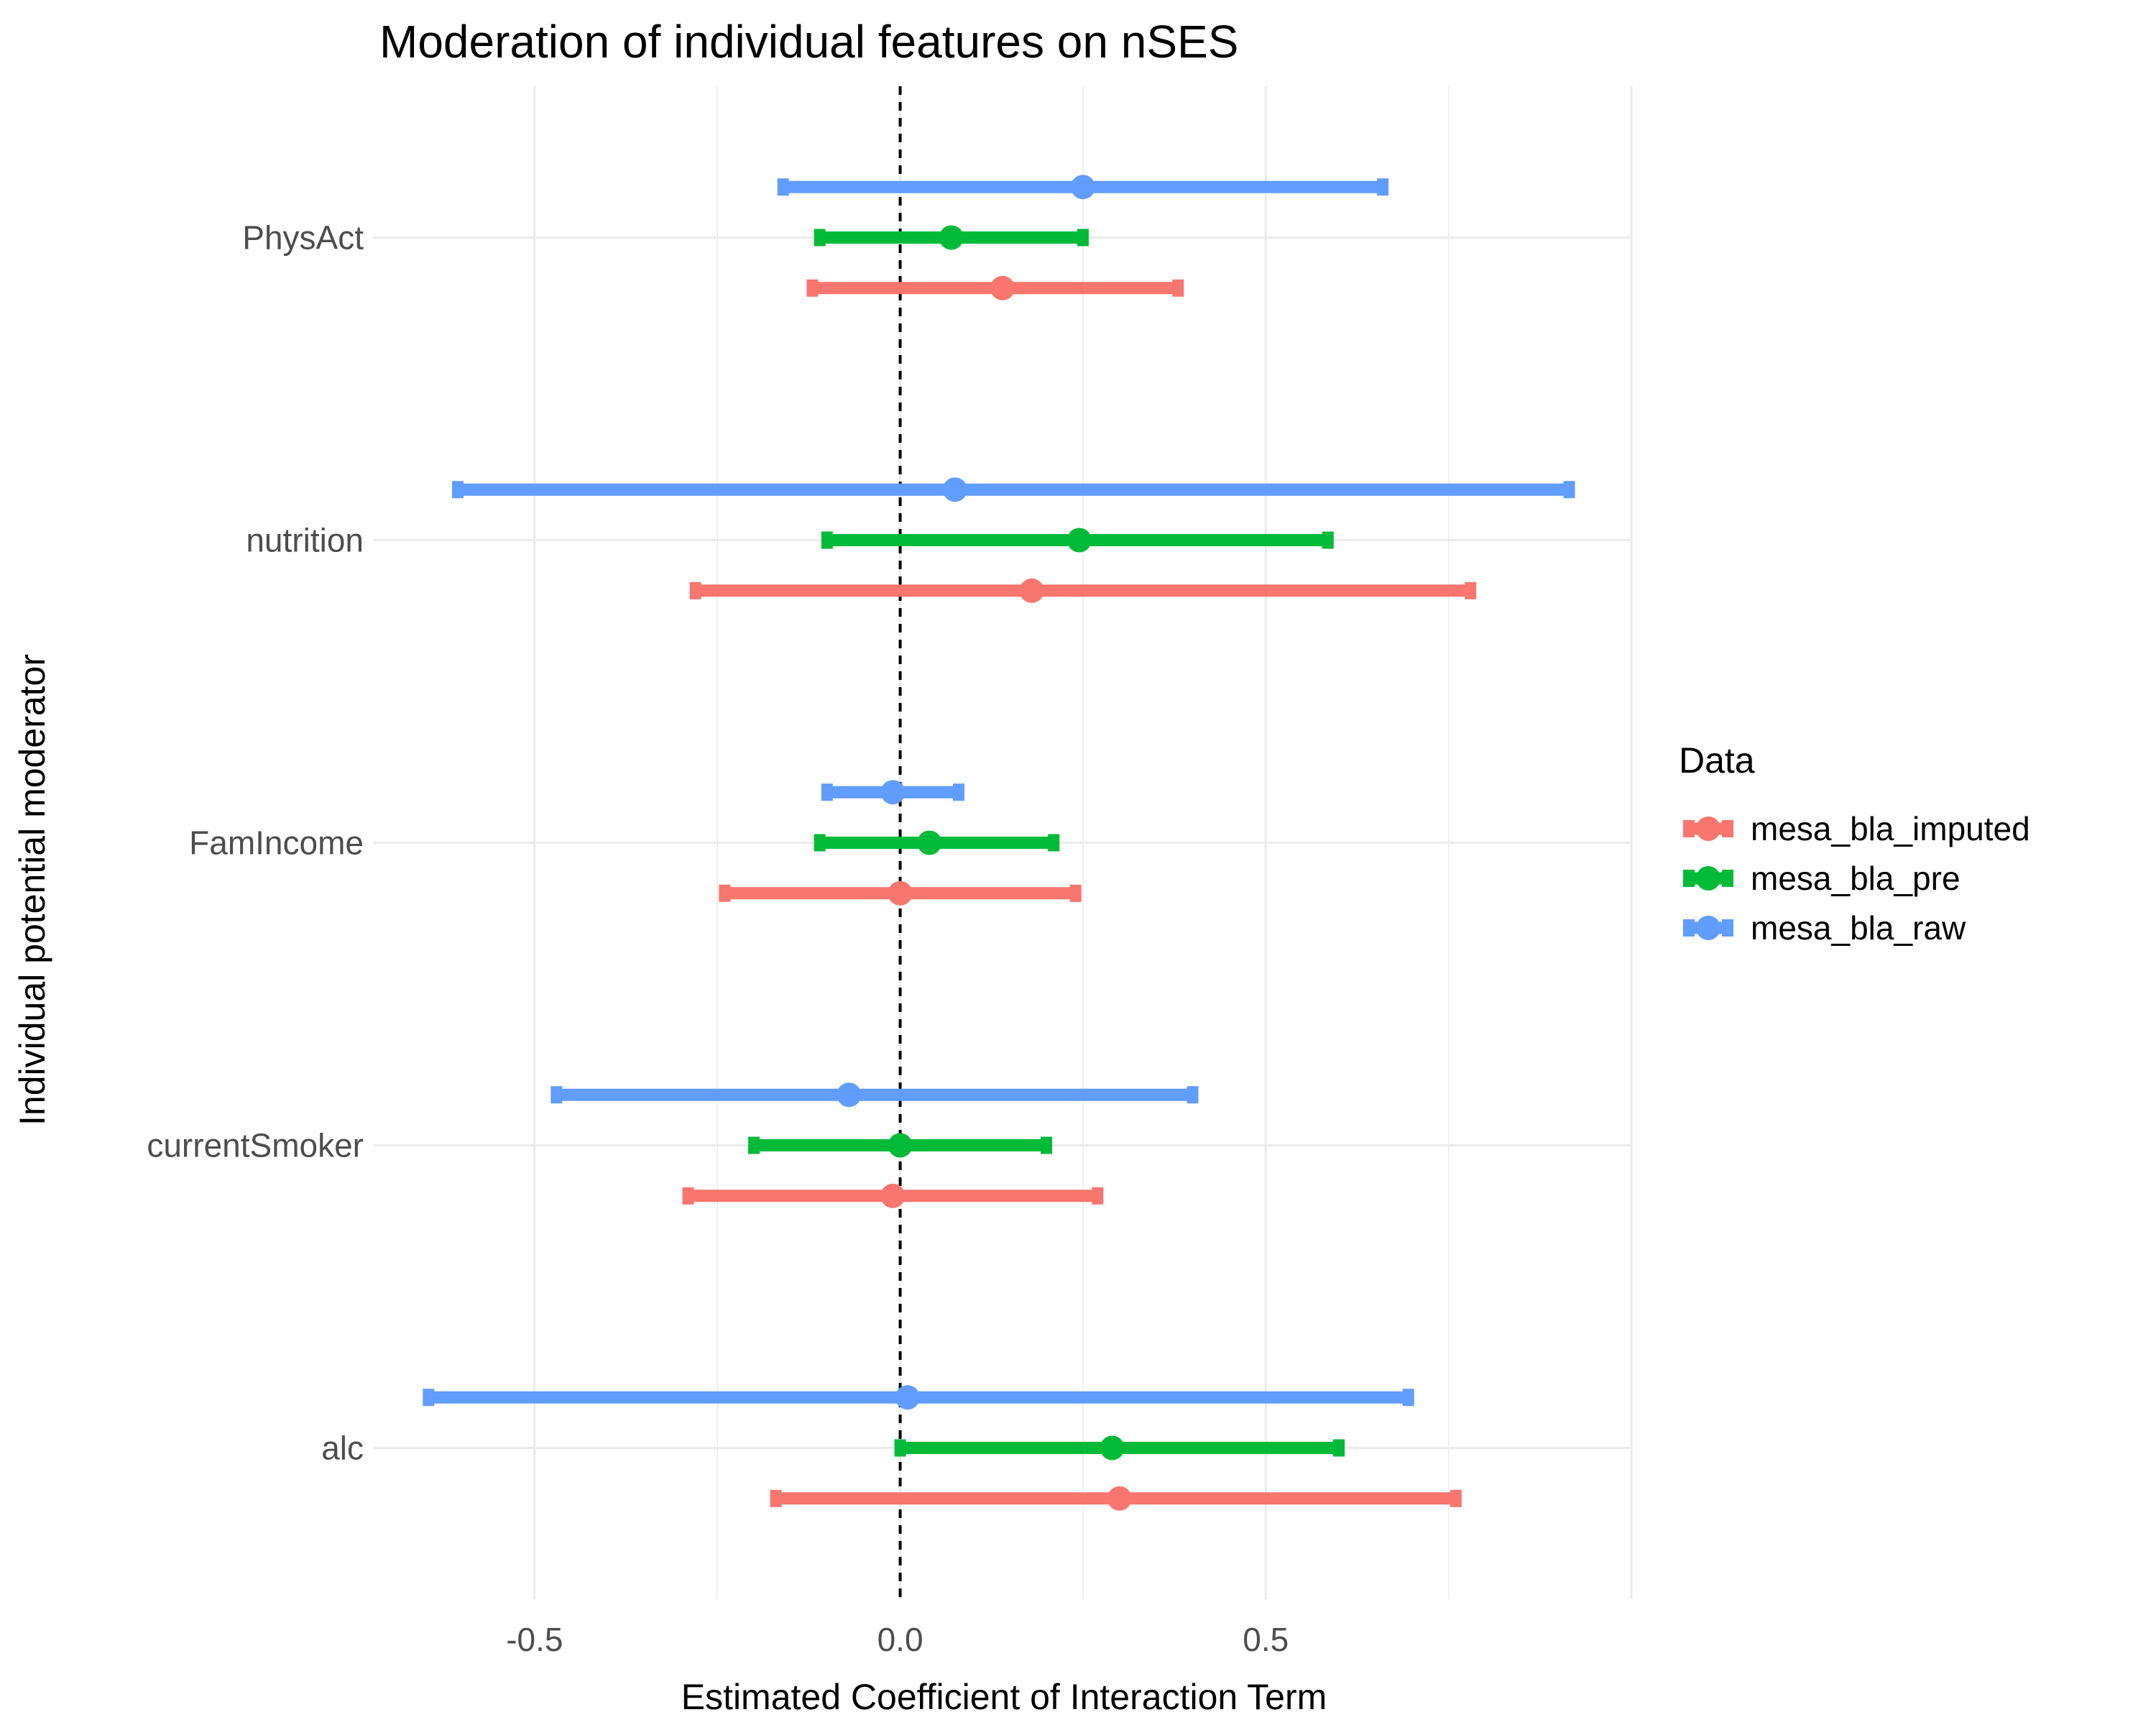 The width and height of the screenshot is (2156, 1725). Describe the element at coordinates (32, 890) in the screenshot. I see `y-axis-title: Individual potential moderator` at that location.